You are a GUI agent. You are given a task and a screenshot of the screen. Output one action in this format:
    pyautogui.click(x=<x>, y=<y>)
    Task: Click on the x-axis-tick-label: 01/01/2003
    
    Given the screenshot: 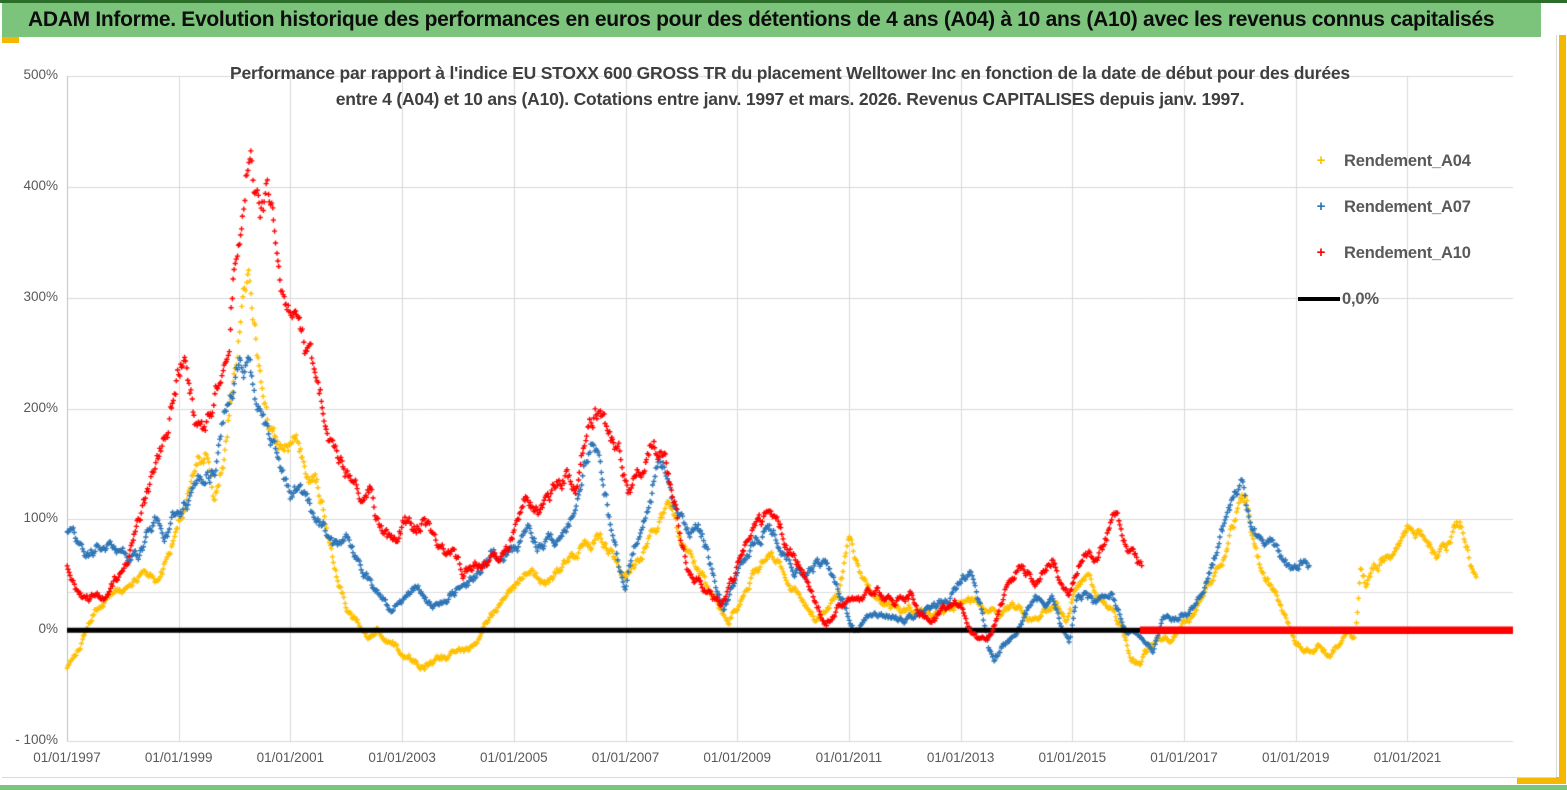 What is the action you would take?
    pyautogui.click(x=402, y=757)
    